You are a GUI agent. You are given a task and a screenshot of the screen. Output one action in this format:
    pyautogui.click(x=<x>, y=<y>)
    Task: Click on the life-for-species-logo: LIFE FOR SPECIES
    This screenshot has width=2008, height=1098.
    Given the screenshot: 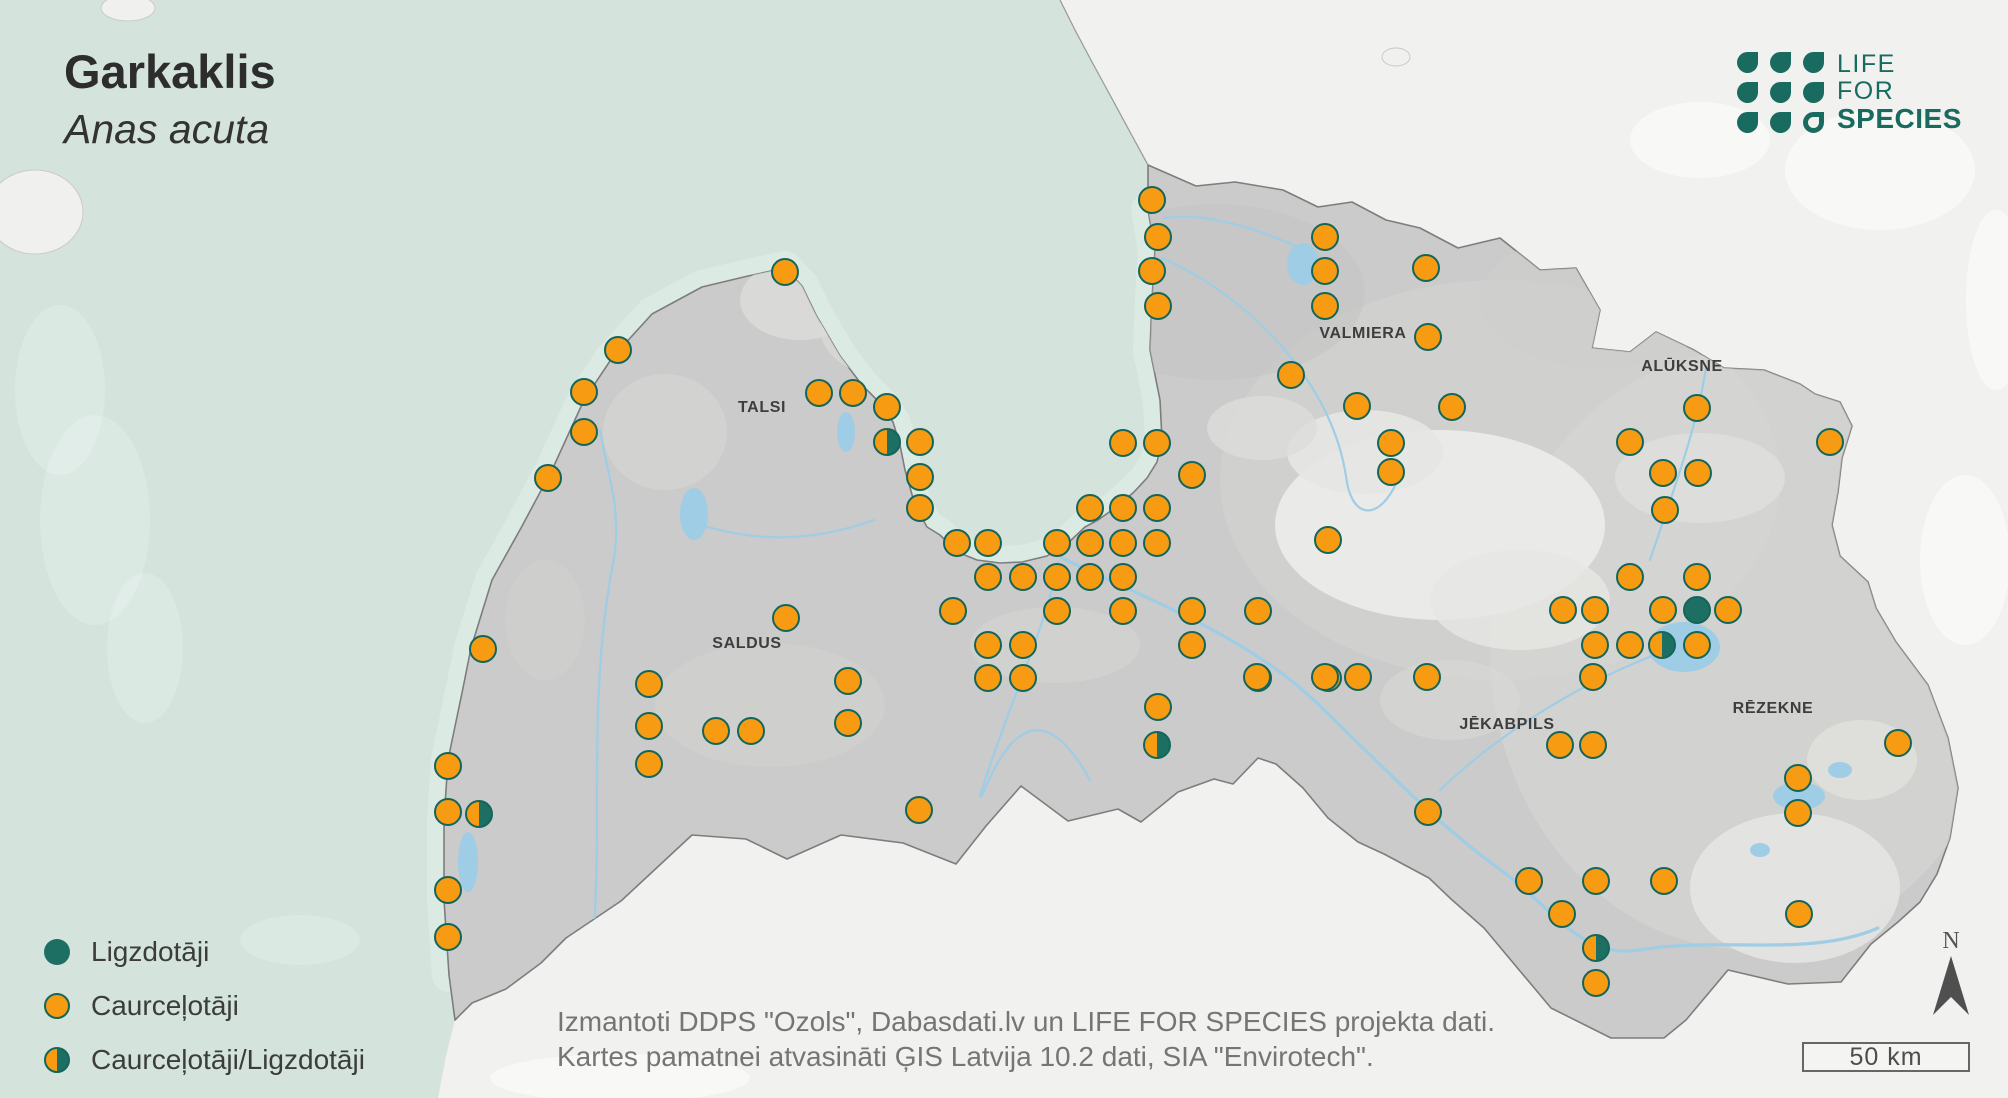 What is the action you would take?
    pyautogui.click(x=1849, y=92)
    